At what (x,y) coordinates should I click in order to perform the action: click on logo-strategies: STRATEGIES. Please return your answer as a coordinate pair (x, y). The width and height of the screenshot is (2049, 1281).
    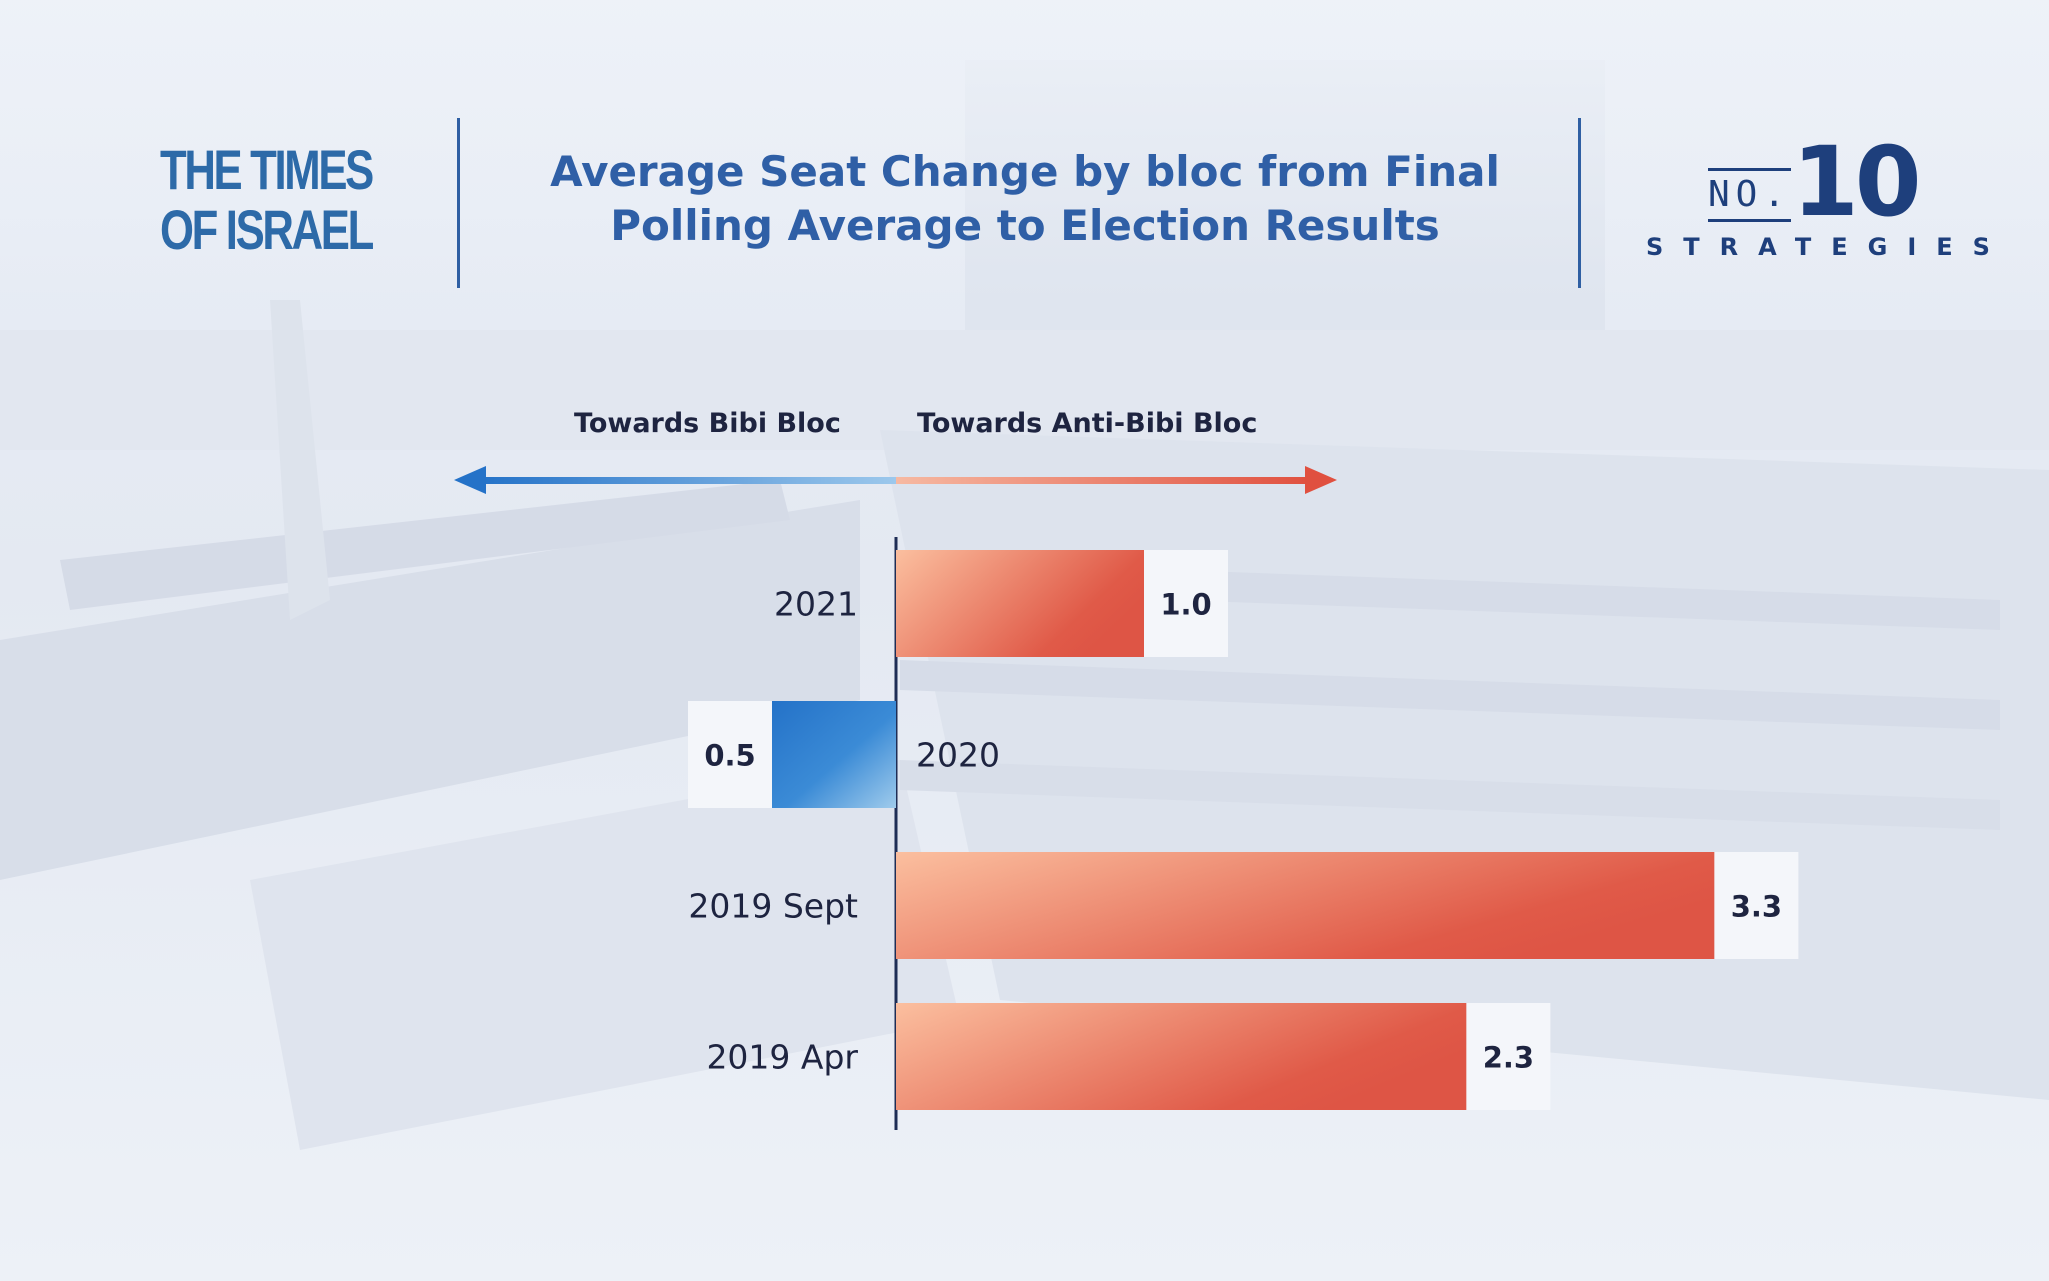
    Looking at the image, I should click on (1828, 247).